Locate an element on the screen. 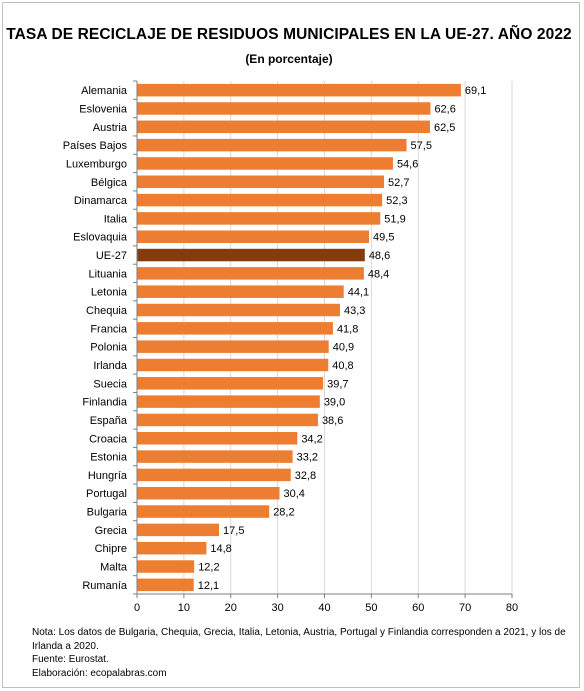  category-label: Países Bajos is located at coordinates (95, 146).